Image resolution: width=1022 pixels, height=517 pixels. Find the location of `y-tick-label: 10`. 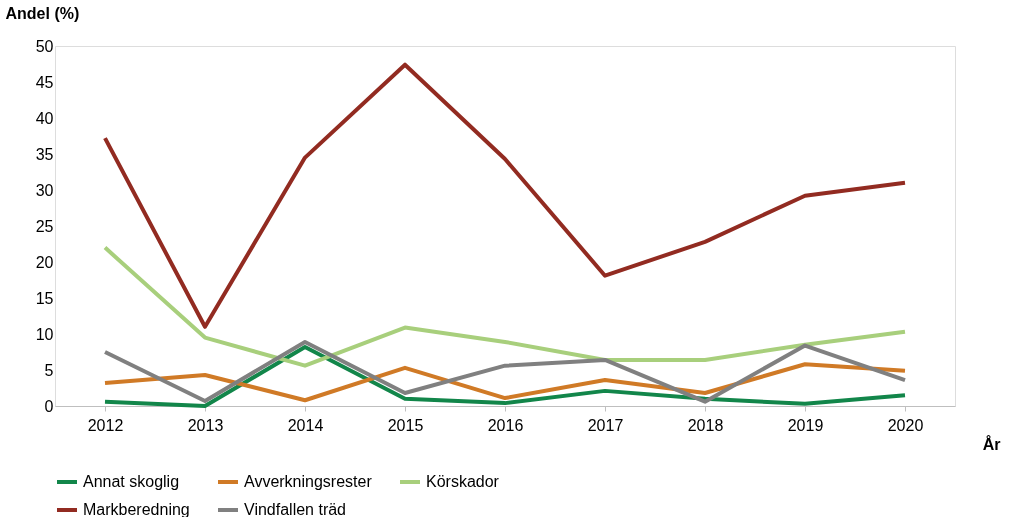

y-tick-label: 10 is located at coordinates (44, 334).